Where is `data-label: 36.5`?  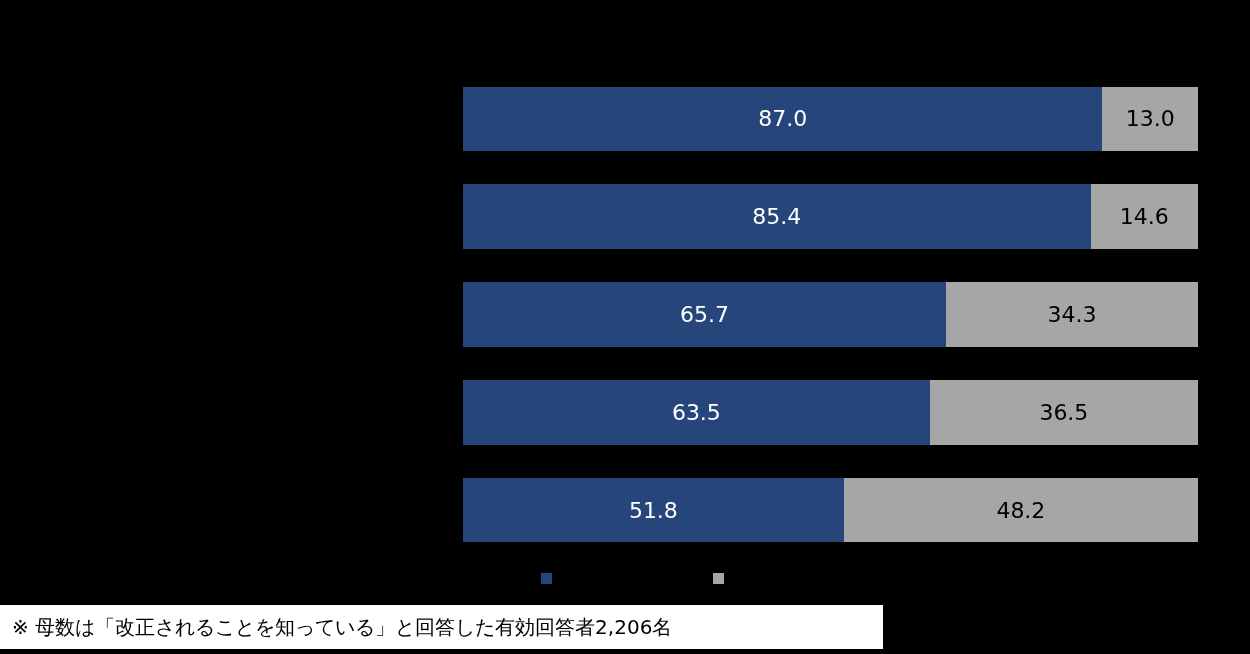 data-label: 36.5 is located at coordinates (1064, 412).